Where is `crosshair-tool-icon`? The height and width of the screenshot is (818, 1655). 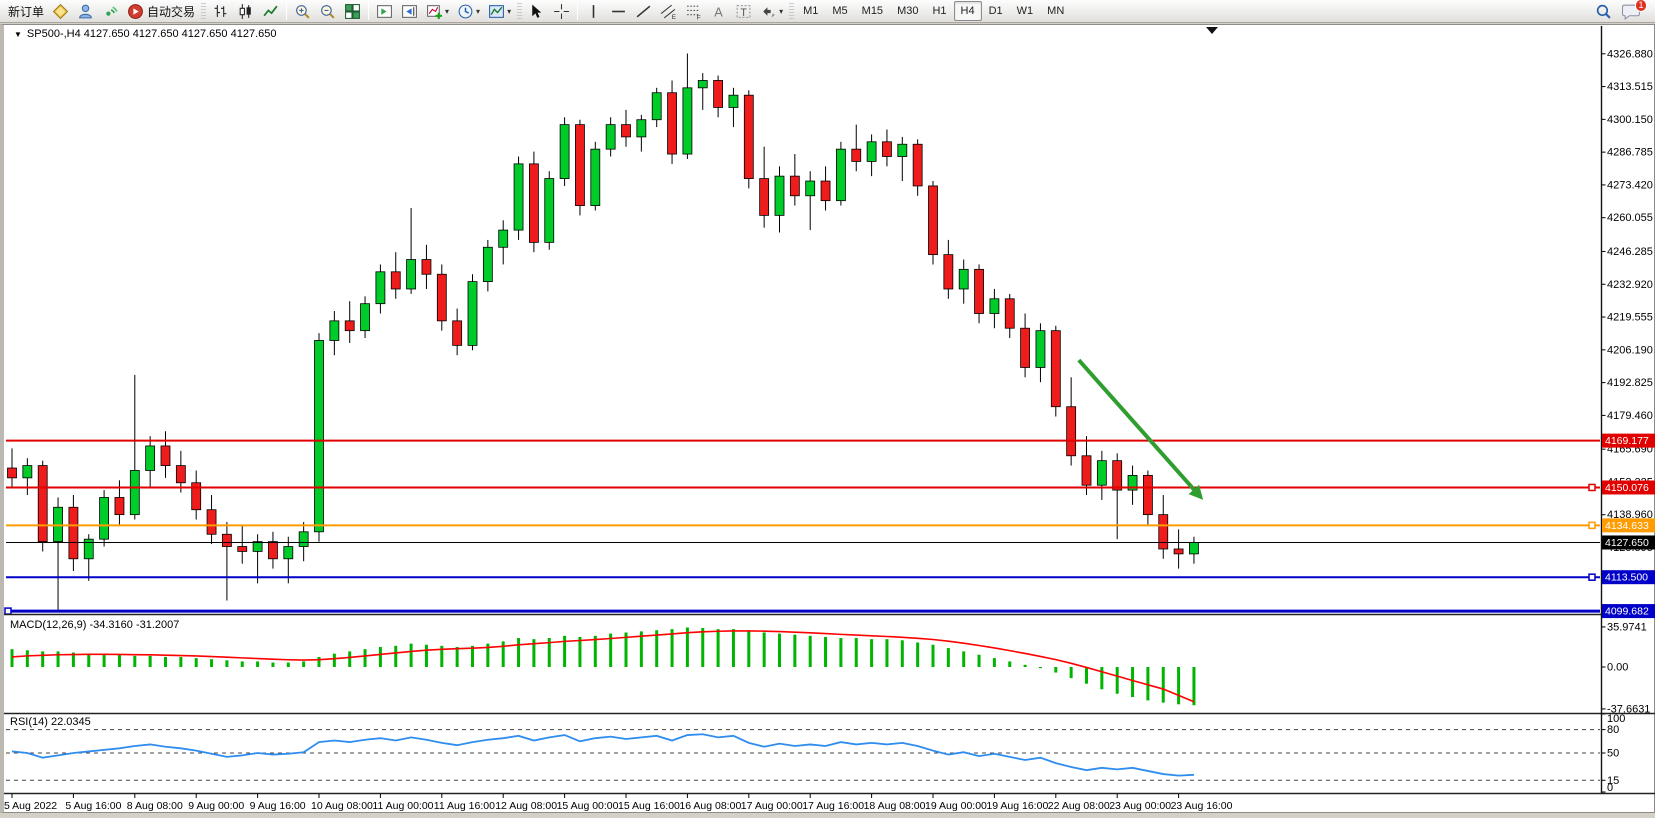 crosshair-tool-icon is located at coordinates (561, 11).